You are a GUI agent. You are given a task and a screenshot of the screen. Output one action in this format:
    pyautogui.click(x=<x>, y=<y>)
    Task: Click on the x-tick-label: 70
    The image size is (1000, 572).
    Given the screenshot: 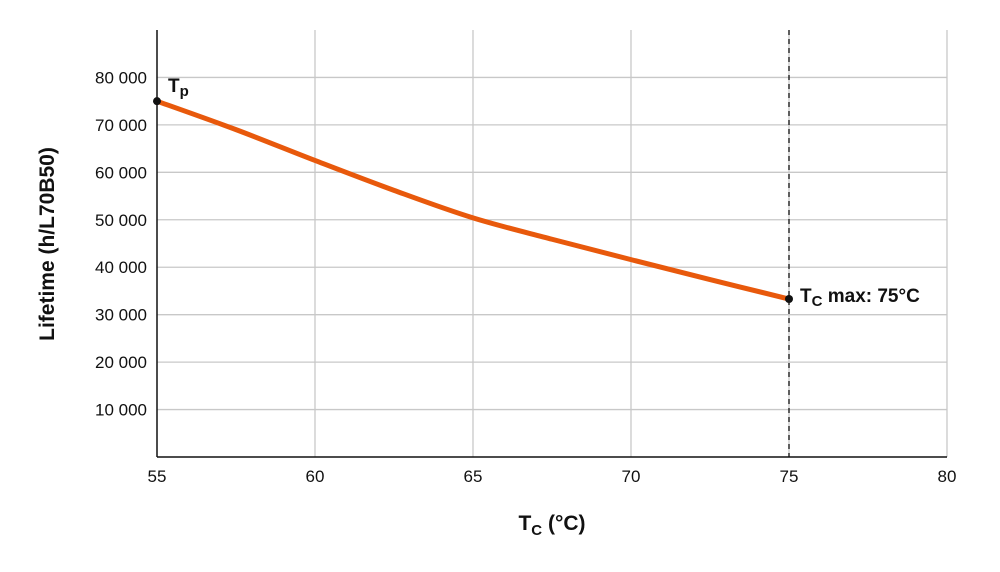 What is the action you would take?
    pyautogui.click(x=631, y=476)
    